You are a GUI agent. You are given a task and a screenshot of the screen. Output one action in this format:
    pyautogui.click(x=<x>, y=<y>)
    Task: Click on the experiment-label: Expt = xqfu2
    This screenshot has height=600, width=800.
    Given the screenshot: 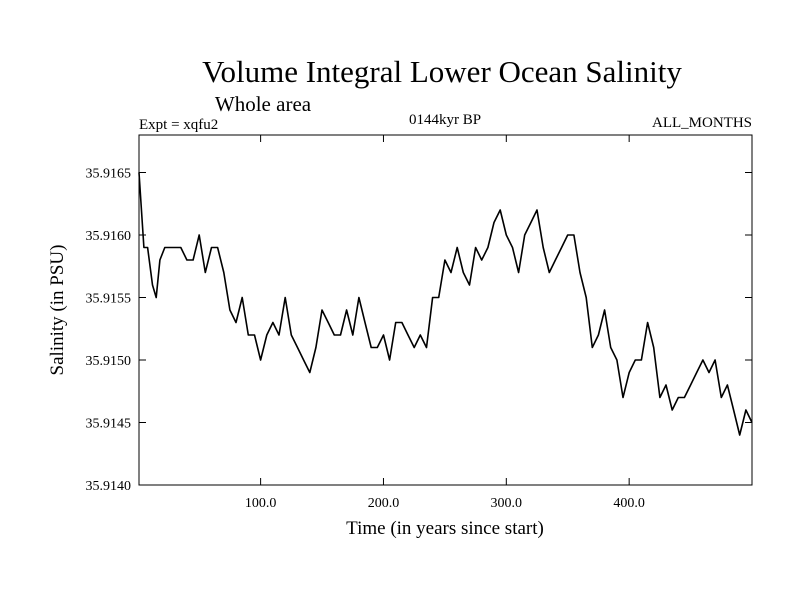 What is the action you would take?
    pyautogui.click(x=178, y=125)
    